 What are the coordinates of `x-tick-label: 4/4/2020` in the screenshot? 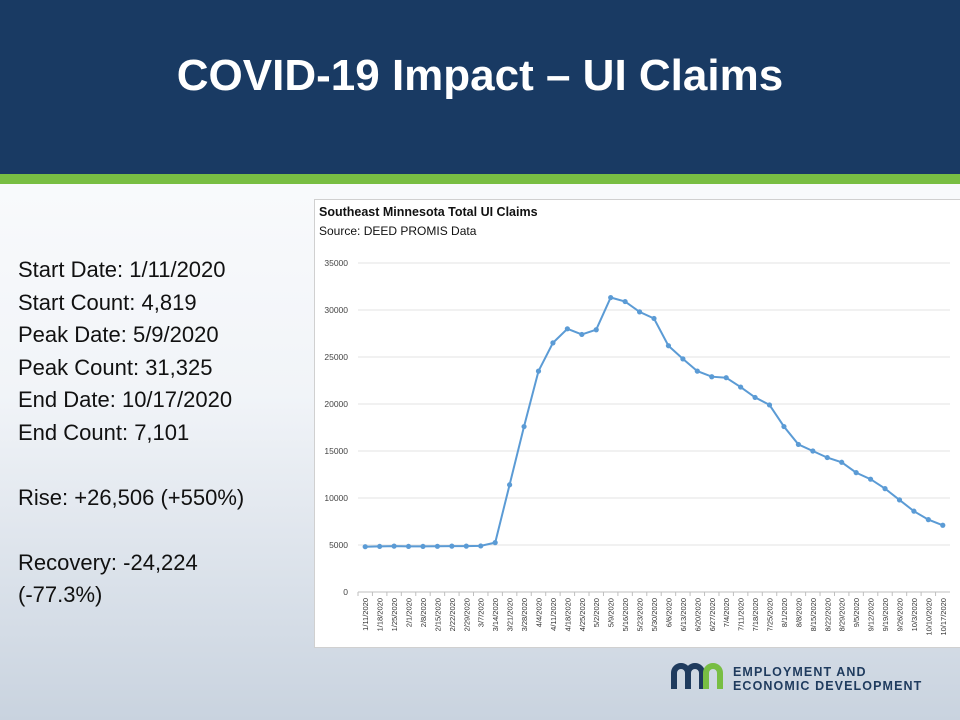 It's located at (538, 612).